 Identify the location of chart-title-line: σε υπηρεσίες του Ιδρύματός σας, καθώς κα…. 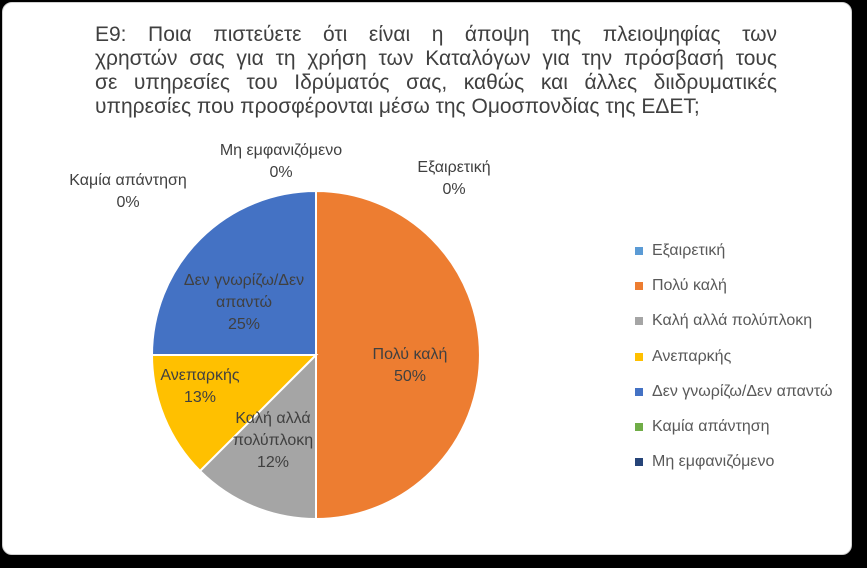
(436, 82).